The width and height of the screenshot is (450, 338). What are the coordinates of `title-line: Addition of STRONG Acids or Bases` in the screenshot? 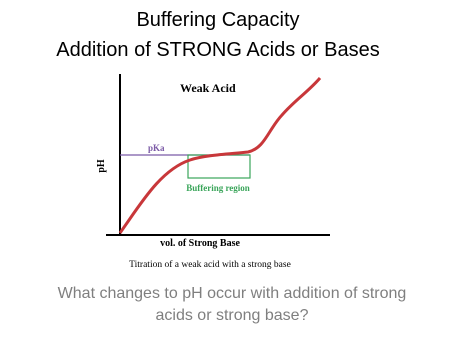 It's located at (217, 50).